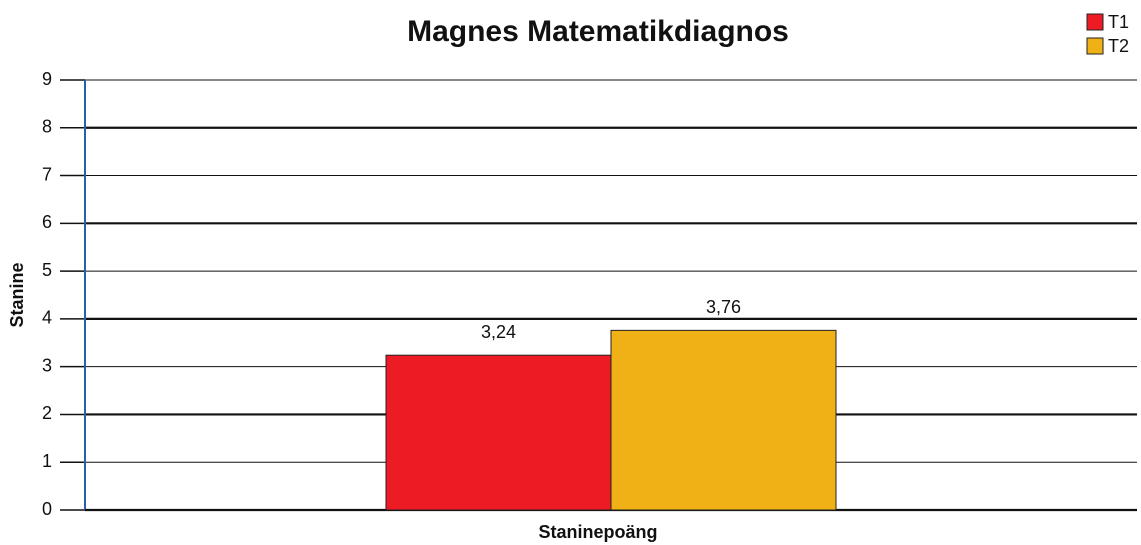 The height and width of the screenshot is (545, 1141). Describe the element at coordinates (597, 532) in the screenshot. I see `x-axis-label: Staninepoäng` at that location.